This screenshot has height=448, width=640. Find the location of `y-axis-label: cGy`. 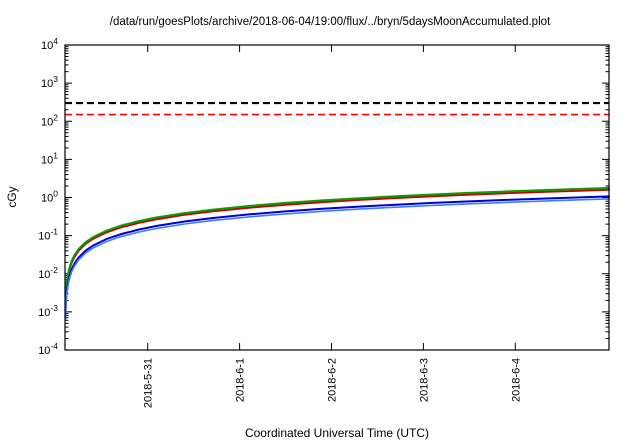

y-axis-label: cGy is located at coordinates (12, 197).